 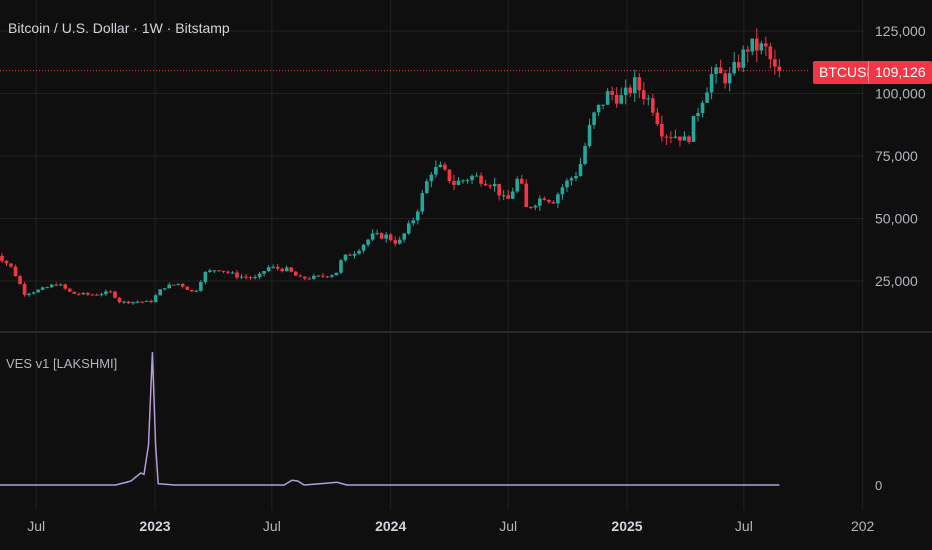 What do you see at coordinates (390, 526) in the screenshot?
I see `x-tick-label: 2024` at bounding box center [390, 526].